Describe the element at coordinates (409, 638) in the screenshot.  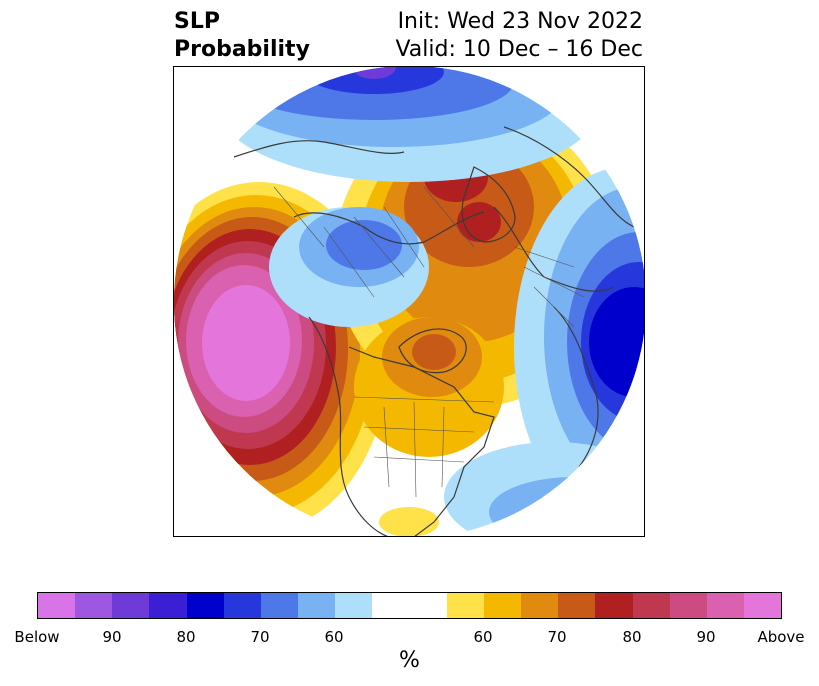
I see `colorbar-ticks: Below 90 80 70 60 60 70 80 90 Above` at that location.